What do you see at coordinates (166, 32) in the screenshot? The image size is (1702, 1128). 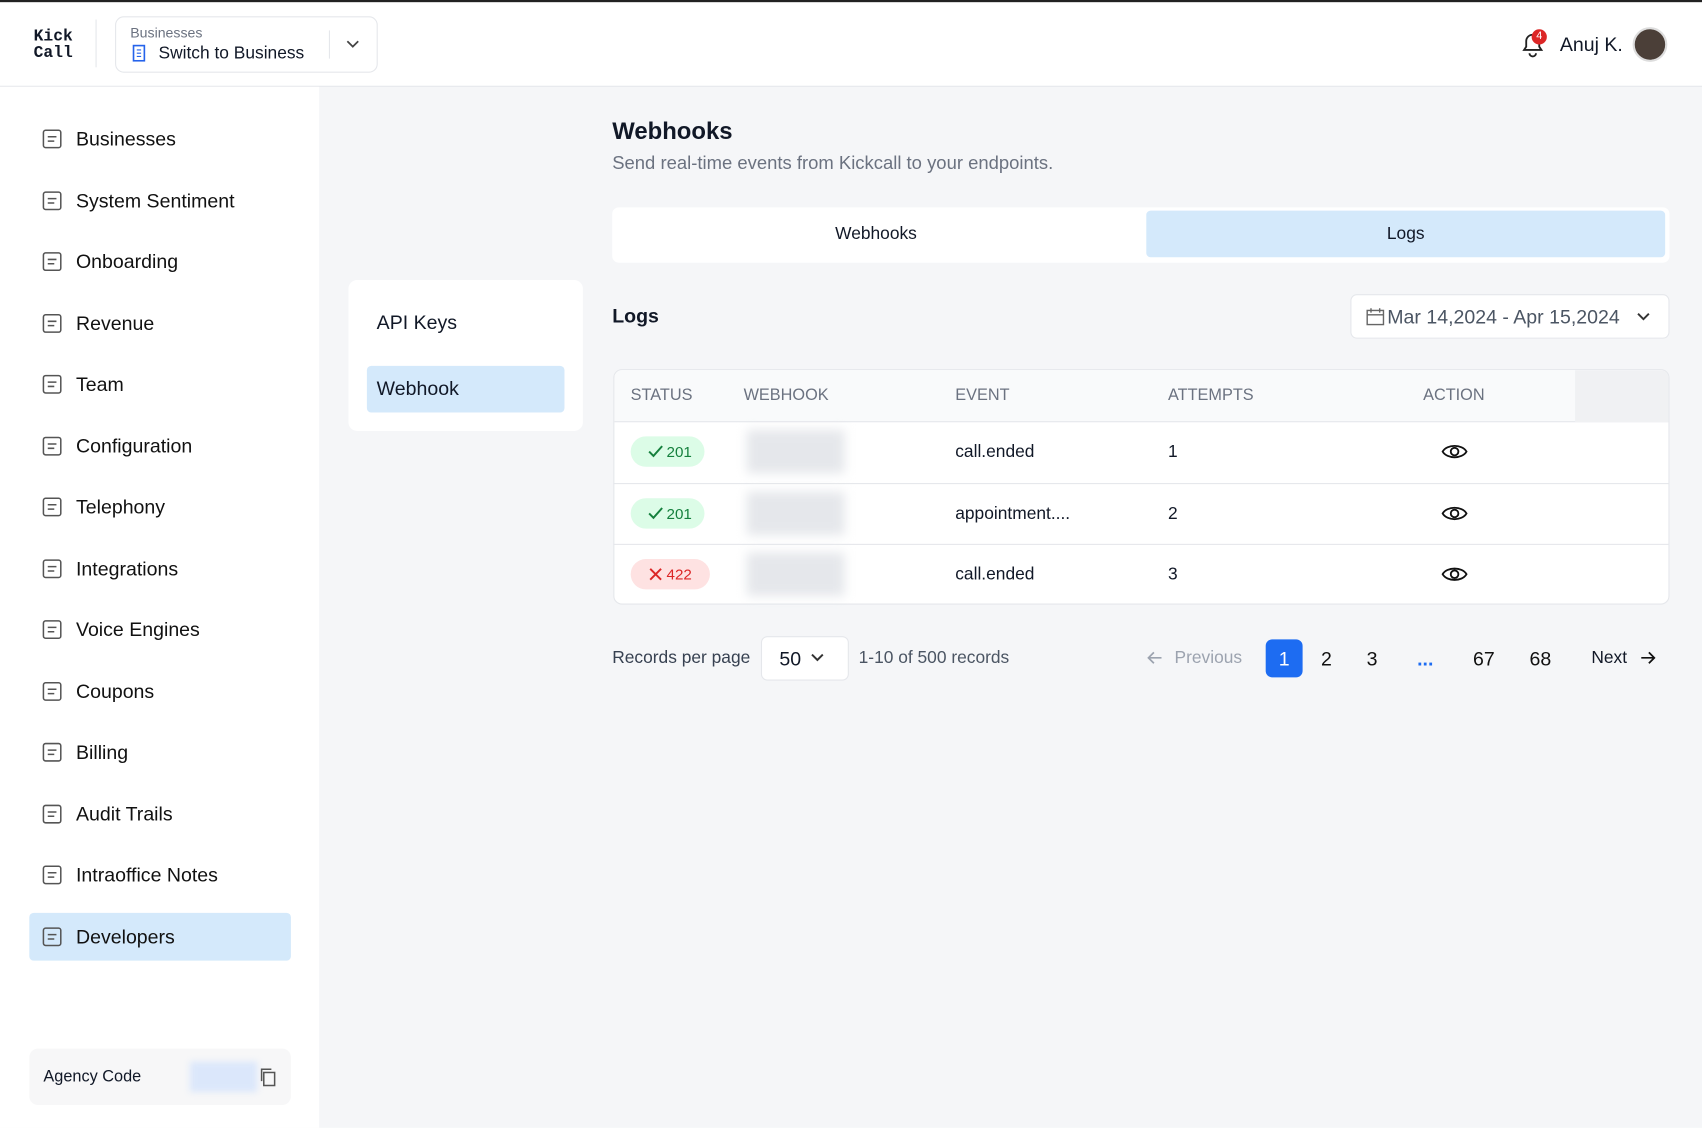 I see `business-label: Businesses` at bounding box center [166, 32].